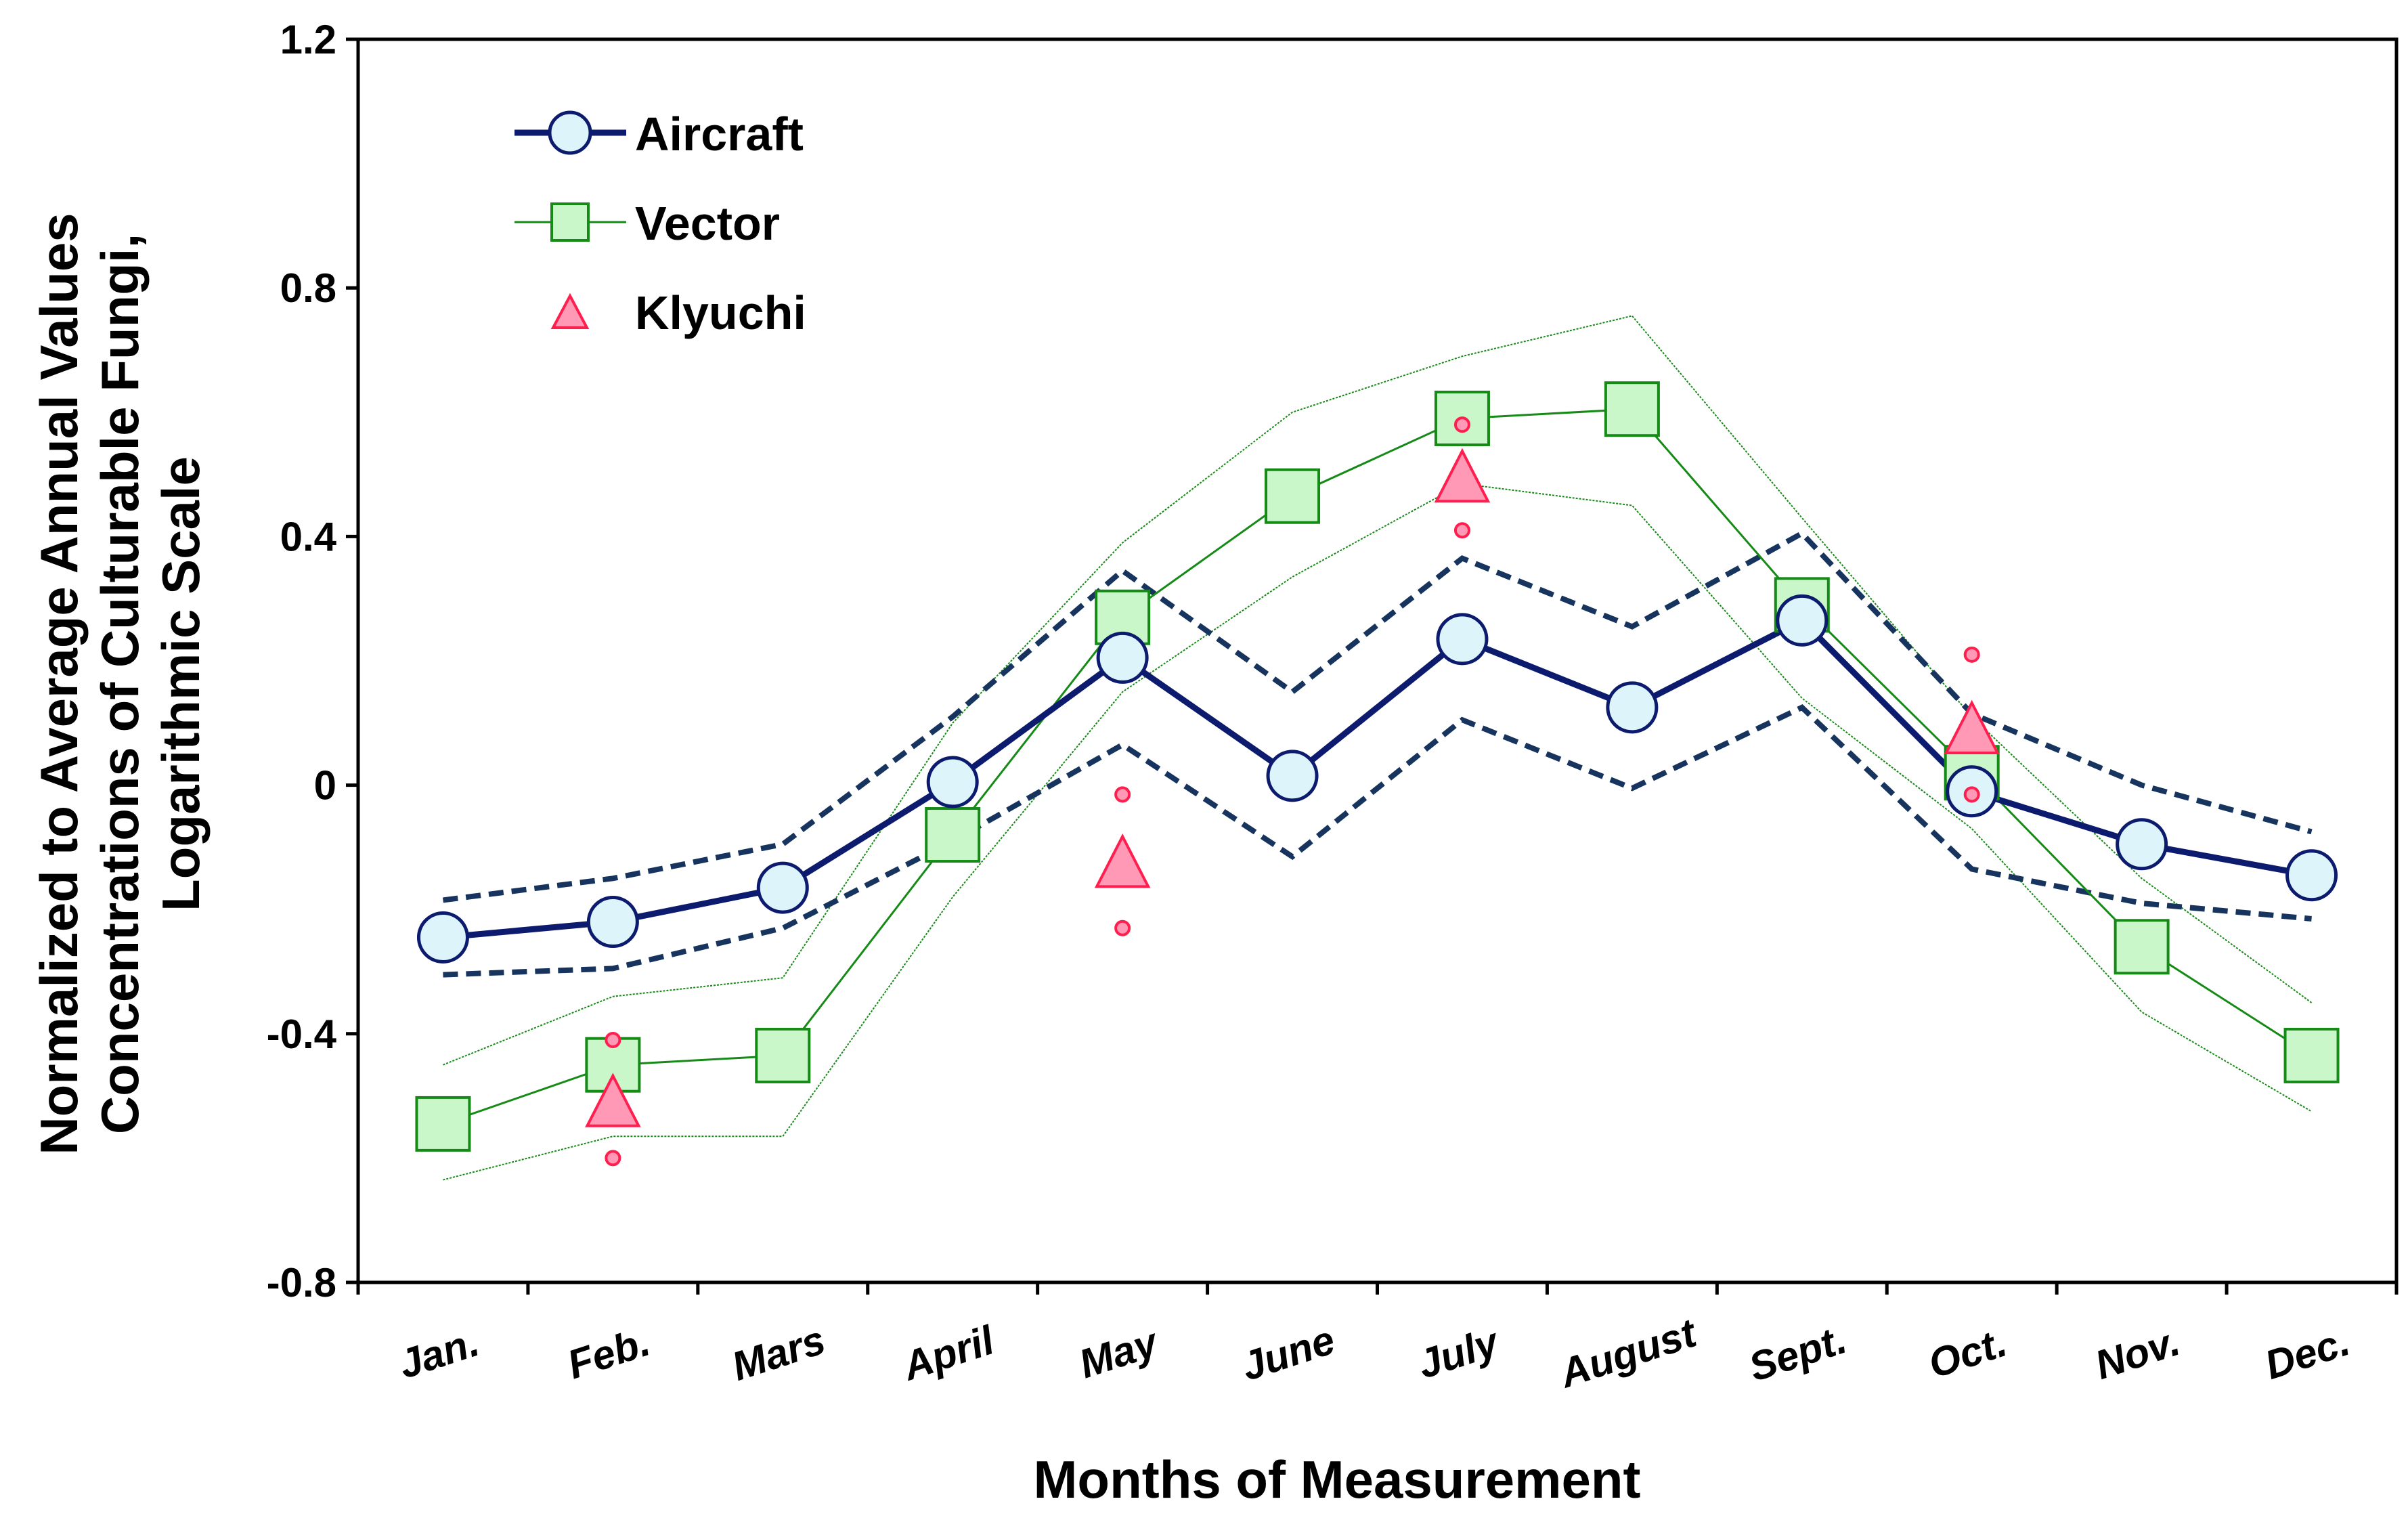 The height and width of the screenshot is (1516, 2408). What do you see at coordinates (948, 1353) in the screenshot?
I see `x-tick-label: April` at bounding box center [948, 1353].